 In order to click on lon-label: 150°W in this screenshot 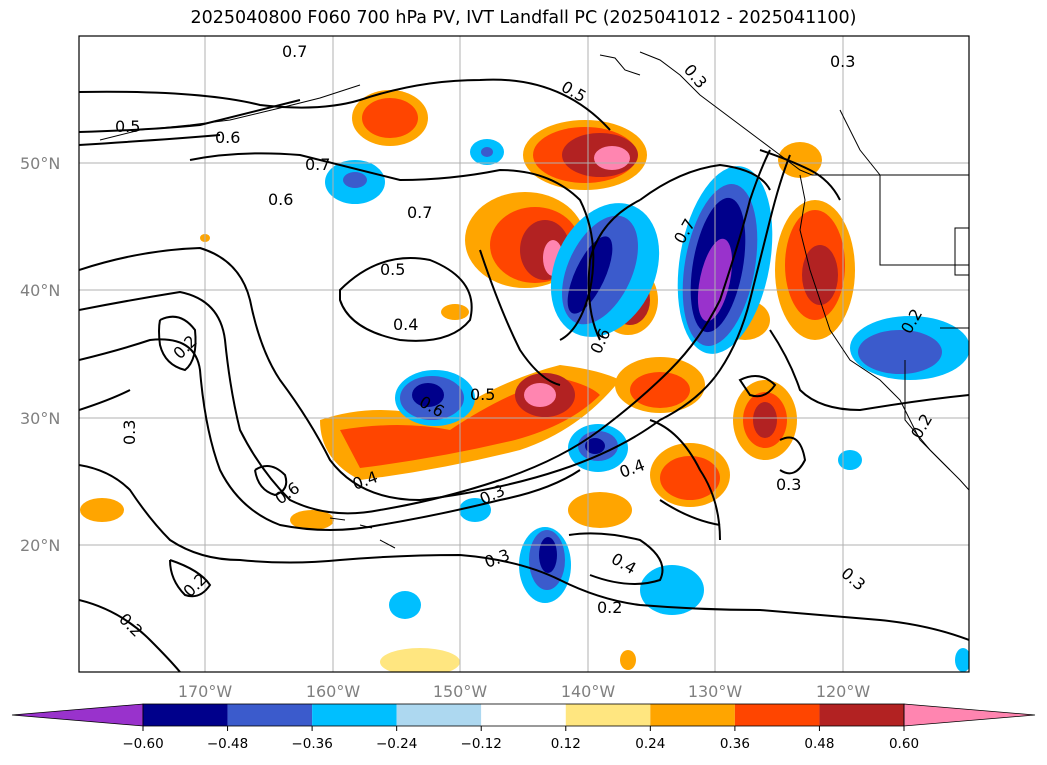, I will do `click(460, 691)`.